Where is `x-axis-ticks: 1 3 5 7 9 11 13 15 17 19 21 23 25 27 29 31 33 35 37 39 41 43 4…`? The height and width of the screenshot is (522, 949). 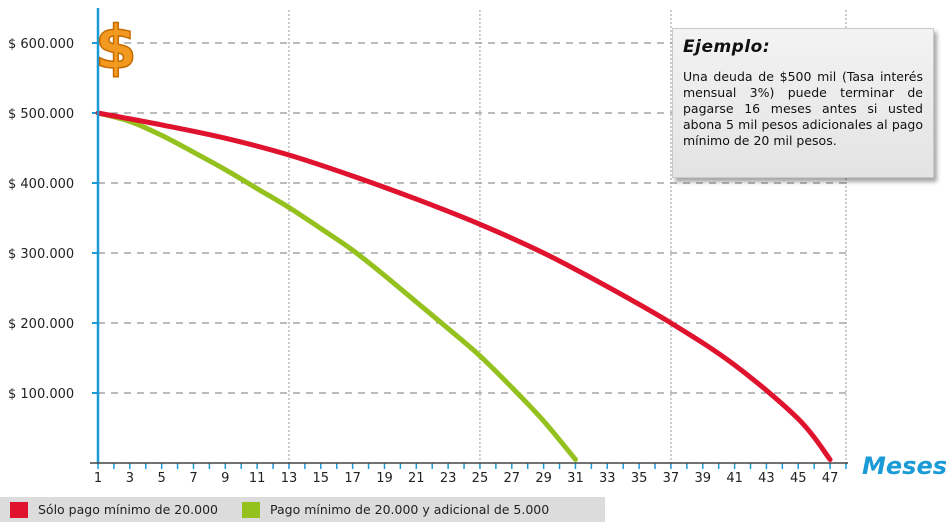
x-axis-ticks: 1 3 5 7 9 11 13 15 17 19 21 23 25 27 29 31 33 35 37 39 41 43 4… is located at coordinates (470, 474).